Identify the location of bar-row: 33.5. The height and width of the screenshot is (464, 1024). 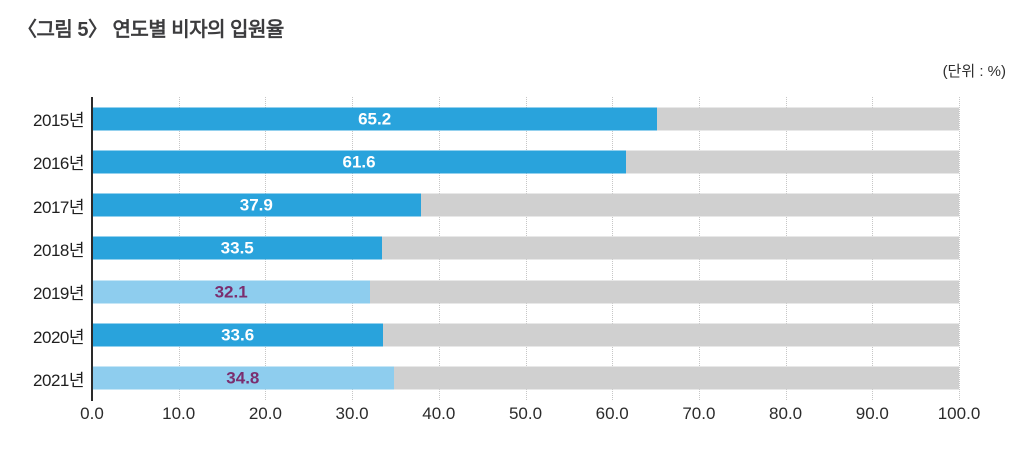
(525, 248).